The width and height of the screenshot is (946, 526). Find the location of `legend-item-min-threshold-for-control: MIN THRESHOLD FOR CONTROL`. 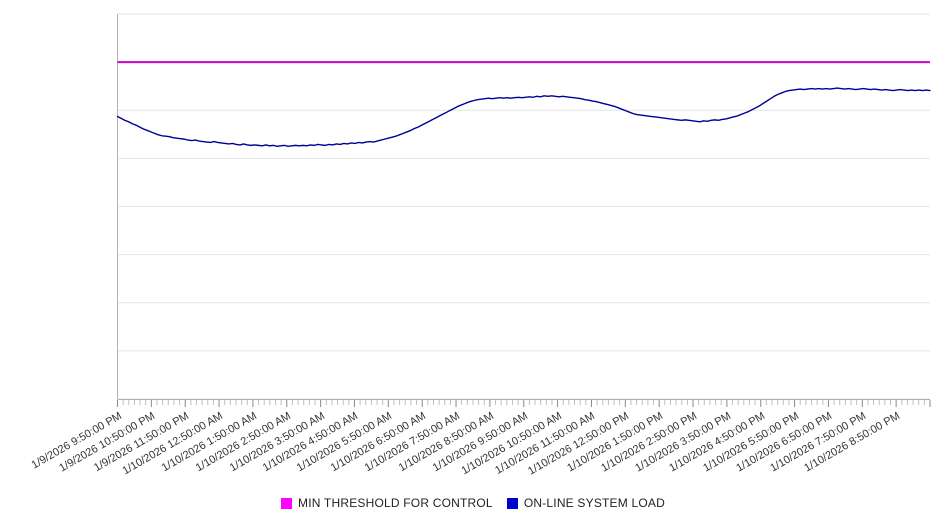

legend-item-min-threshold-for-control: MIN THRESHOLD FOR CONTROL is located at coordinates (387, 503).